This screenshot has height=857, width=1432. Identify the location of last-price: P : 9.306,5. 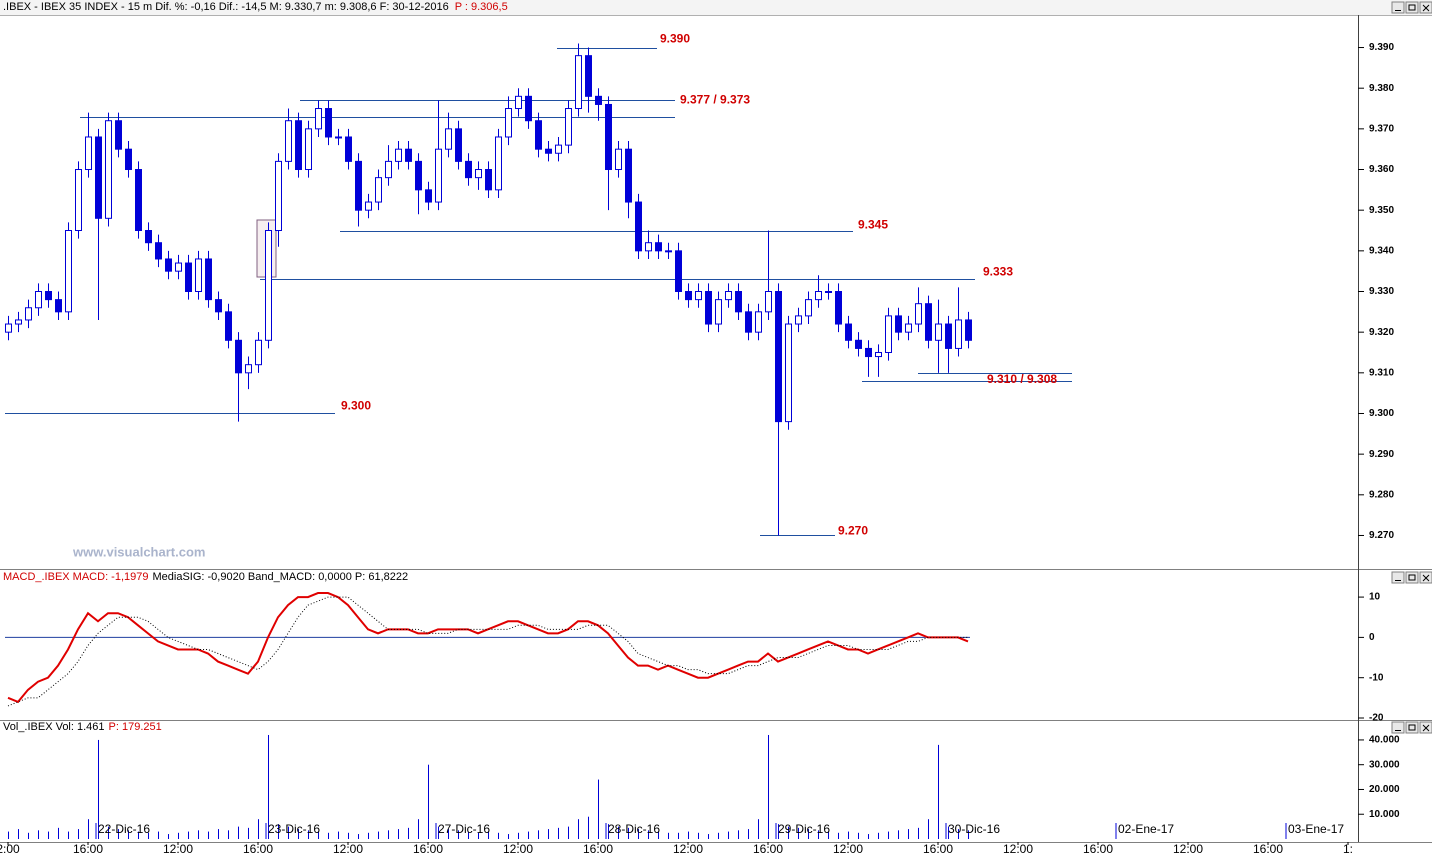
(481, 7).